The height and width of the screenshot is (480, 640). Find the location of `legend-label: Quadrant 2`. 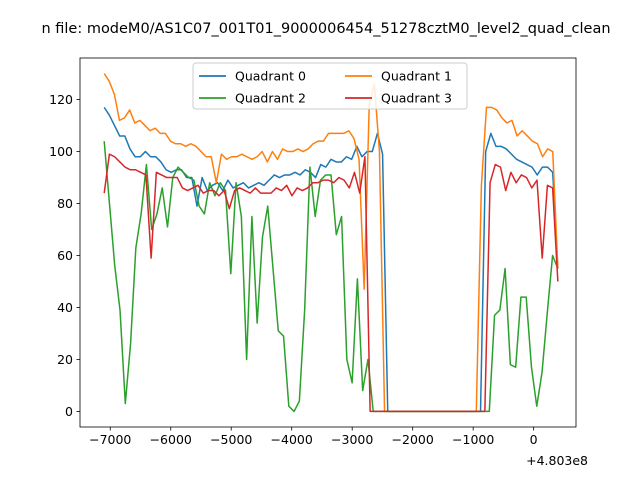

legend-label: Quadrant 2 is located at coordinates (270, 98).